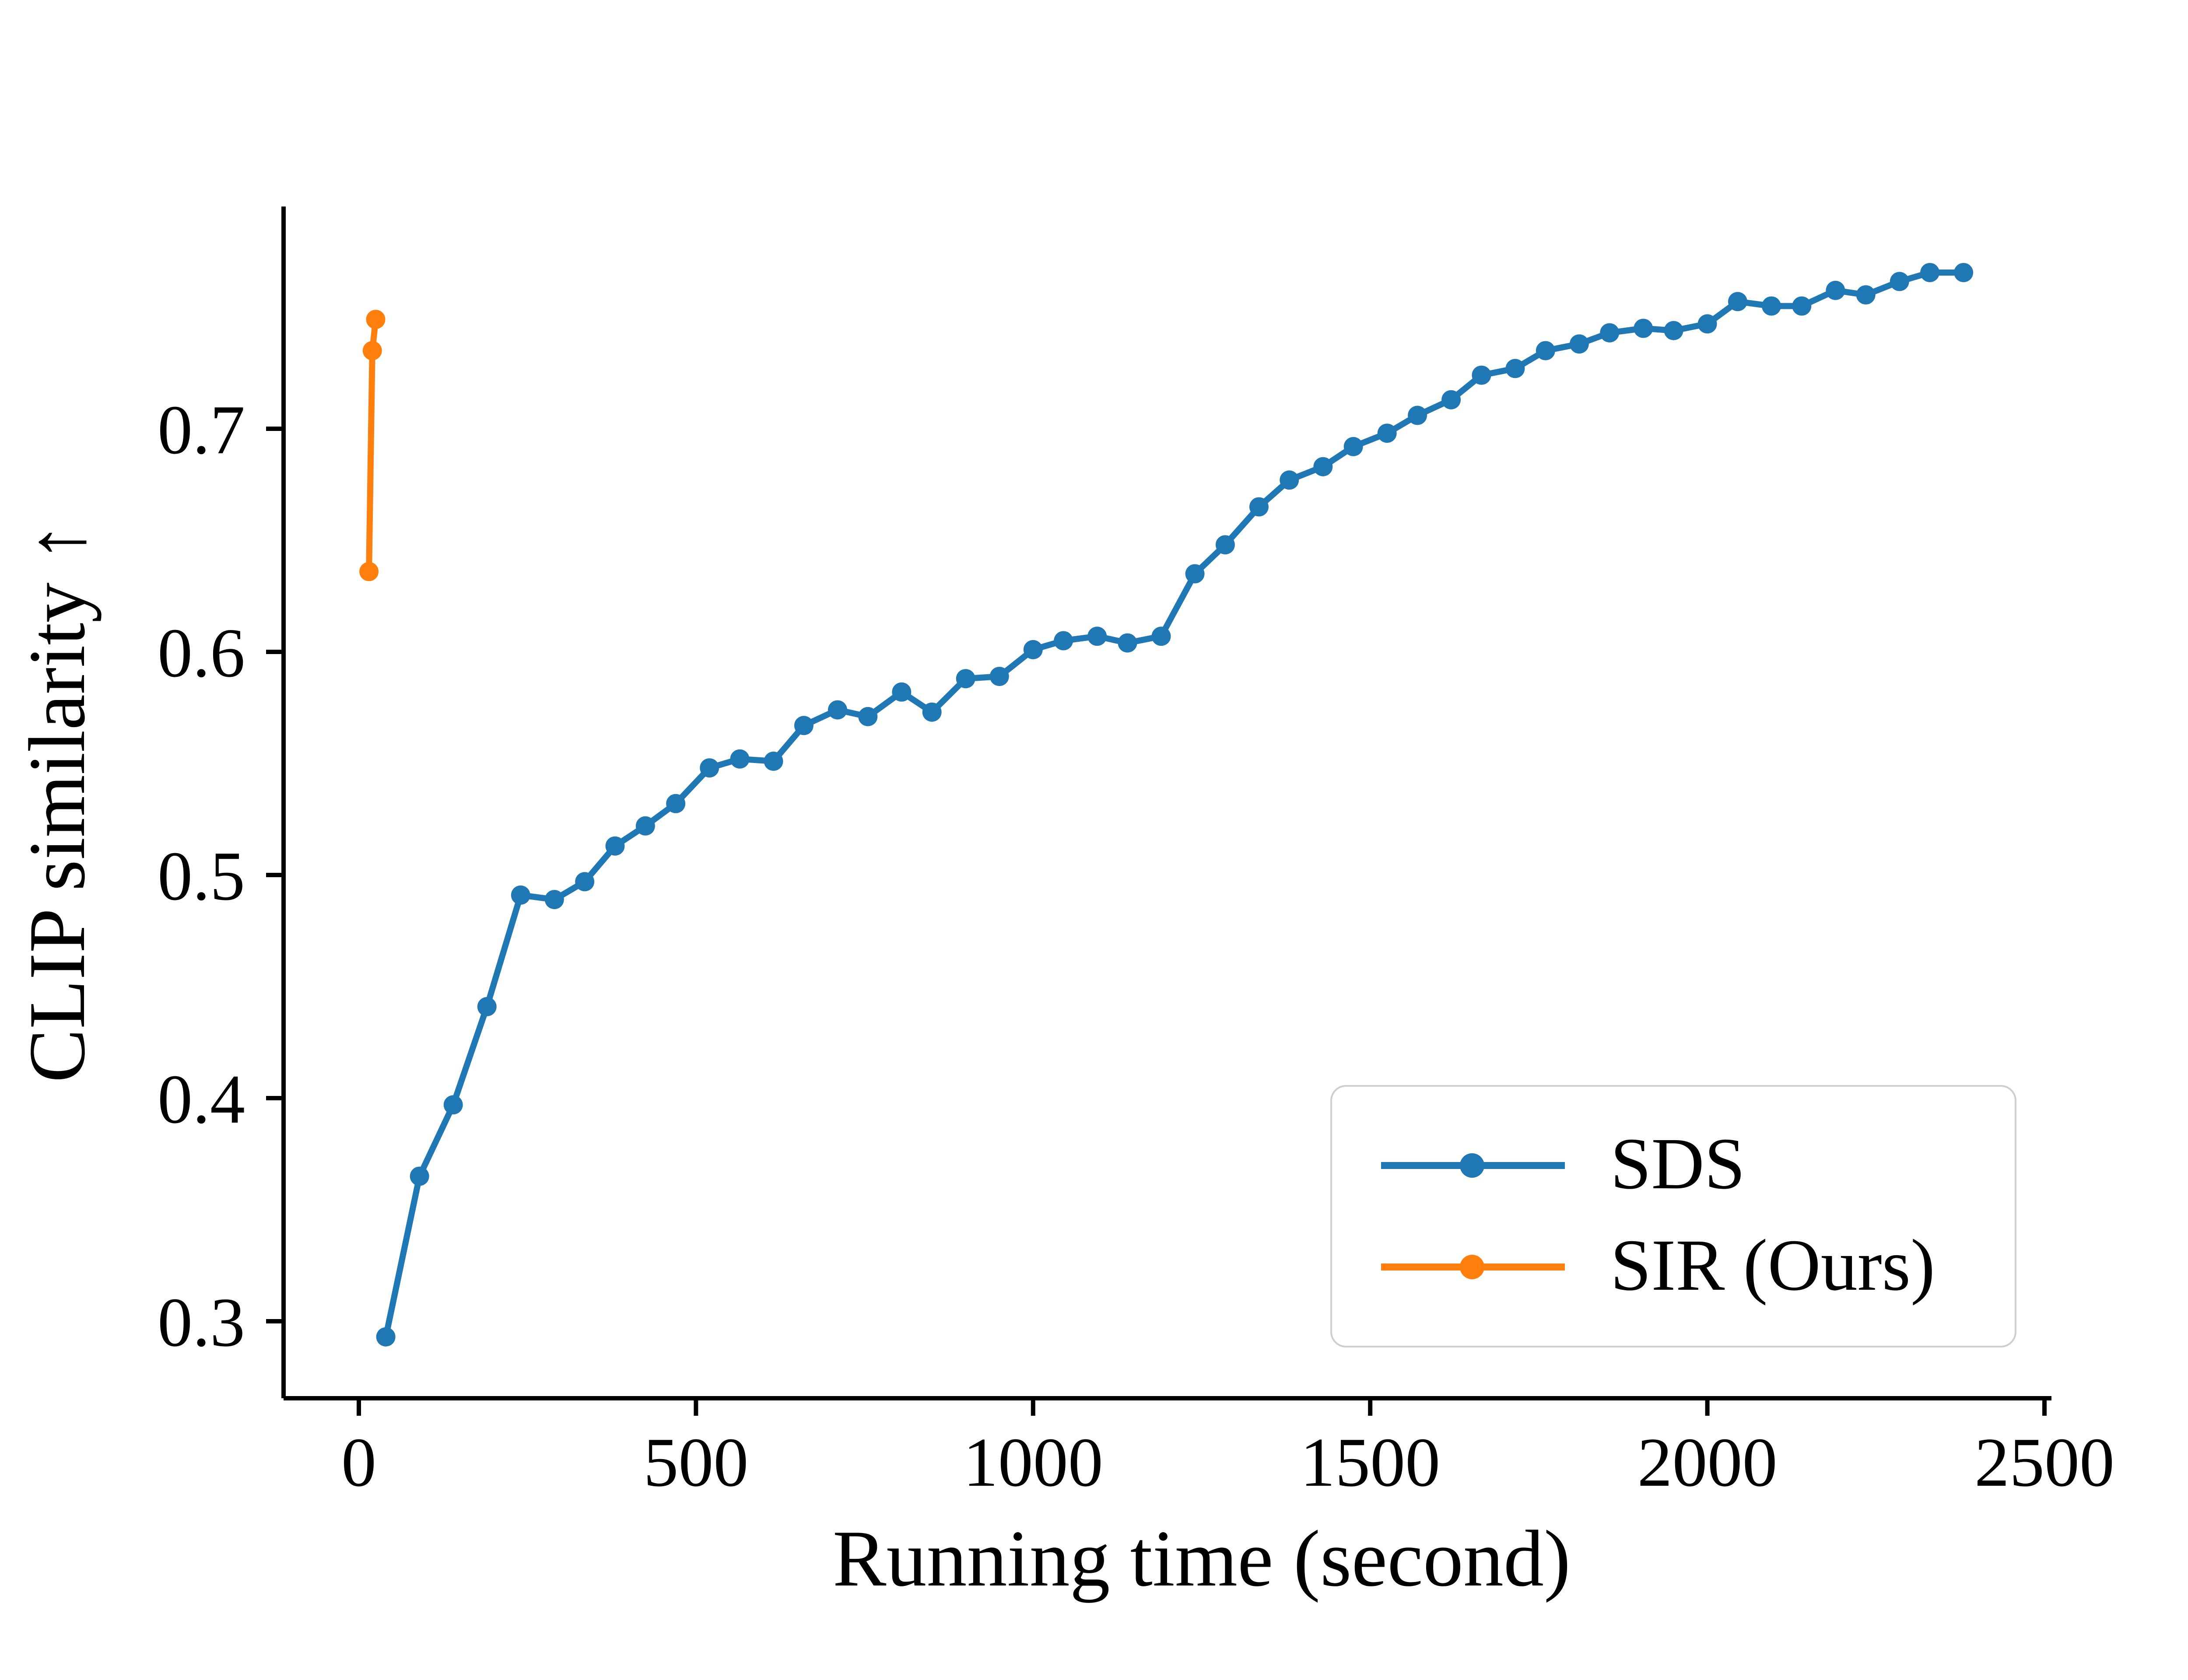 This screenshot has width=2188, height=1680. Describe the element at coordinates (1033, 1462) in the screenshot. I see `x-tick-label: 1000` at that location.